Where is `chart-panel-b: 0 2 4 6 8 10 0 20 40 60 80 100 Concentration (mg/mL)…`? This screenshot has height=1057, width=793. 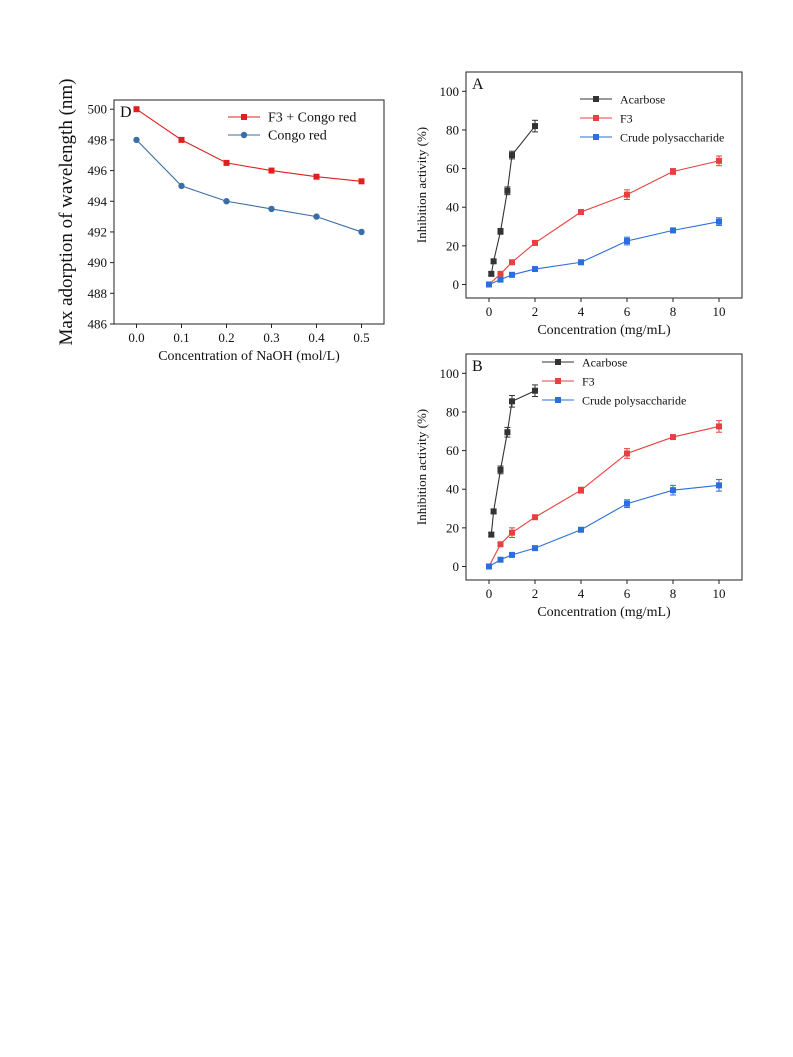 chart-panel-b: 0 2 4 6 8 10 0 20 40 60 80 100 Concentration (mg/mL)… is located at coordinates (580, 488).